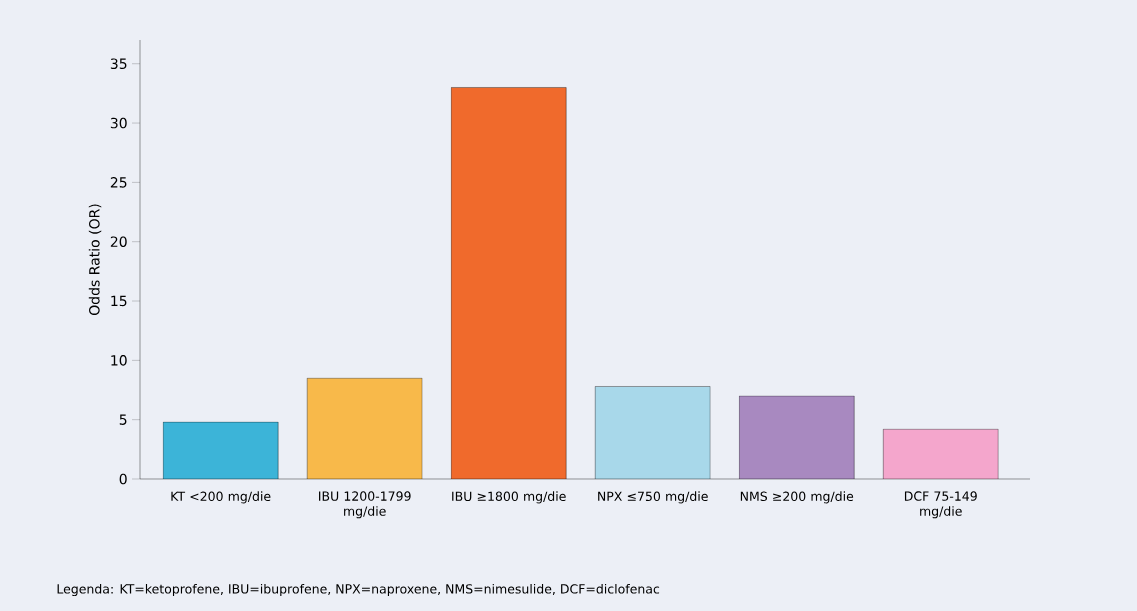 The width and height of the screenshot is (1137, 611). What do you see at coordinates (118, 64) in the screenshot?
I see `y-tick-label: 35` at bounding box center [118, 64].